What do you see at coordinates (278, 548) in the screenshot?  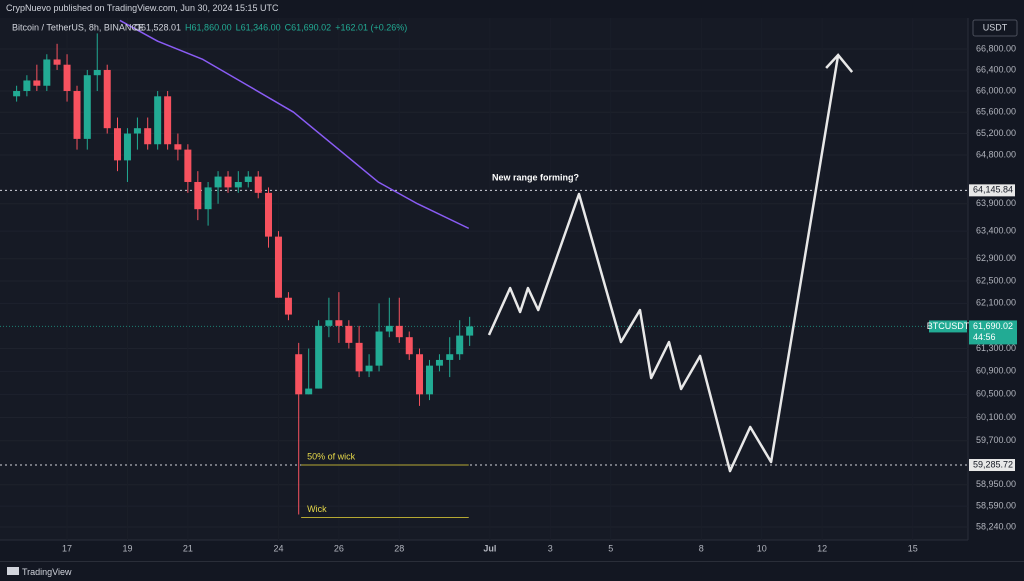 I see `x-tick-label: 24` at bounding box center [278, 548].